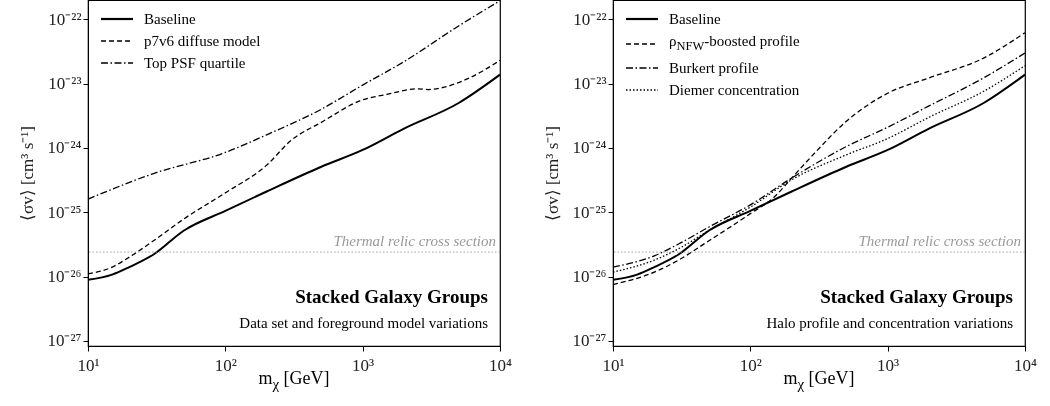  What do you see at coordinates (363, 323) in the screenshot?
I see `annotation: Data set and foreground model variations` at bounding box center [363, 323].